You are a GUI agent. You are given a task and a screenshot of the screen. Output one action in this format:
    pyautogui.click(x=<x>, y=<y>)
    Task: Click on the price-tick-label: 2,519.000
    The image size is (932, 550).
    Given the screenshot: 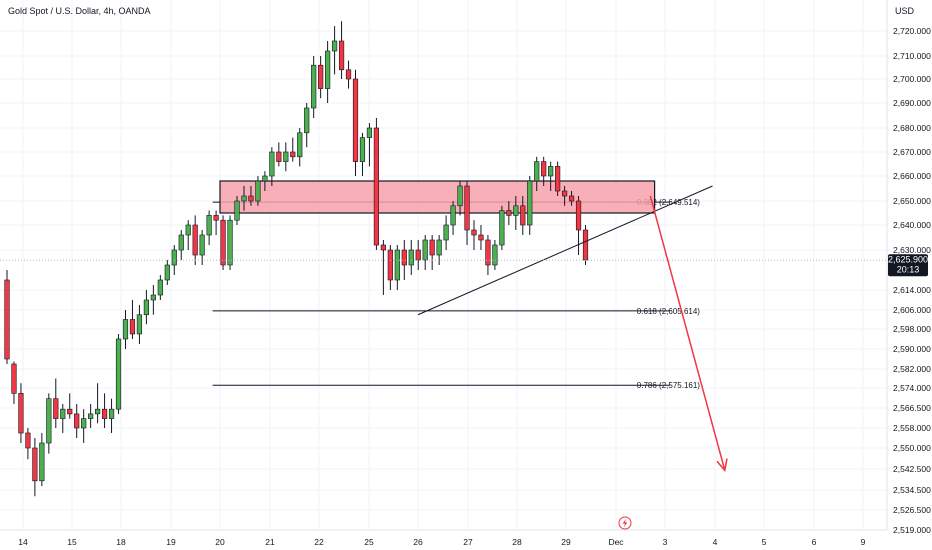 What is the action you would take?
    pyautogui.click(x=912, y=530)
    